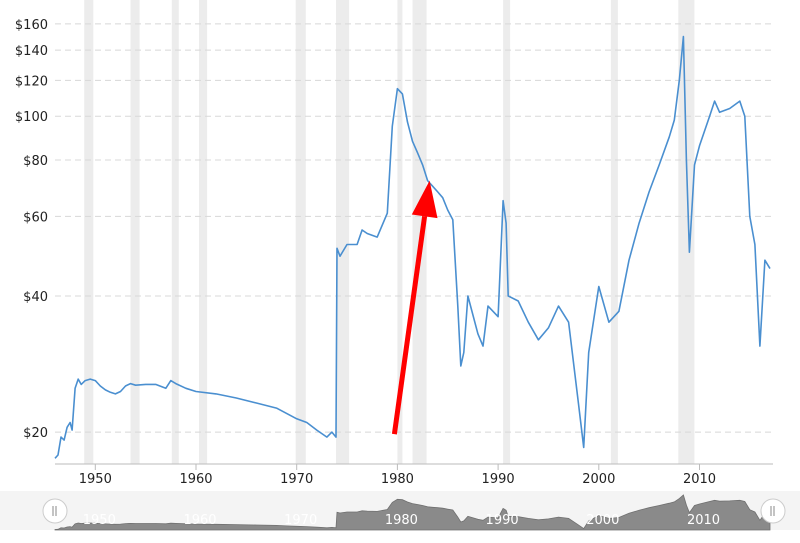  I want to click on y-tick-label: $100, so click(31, 117).